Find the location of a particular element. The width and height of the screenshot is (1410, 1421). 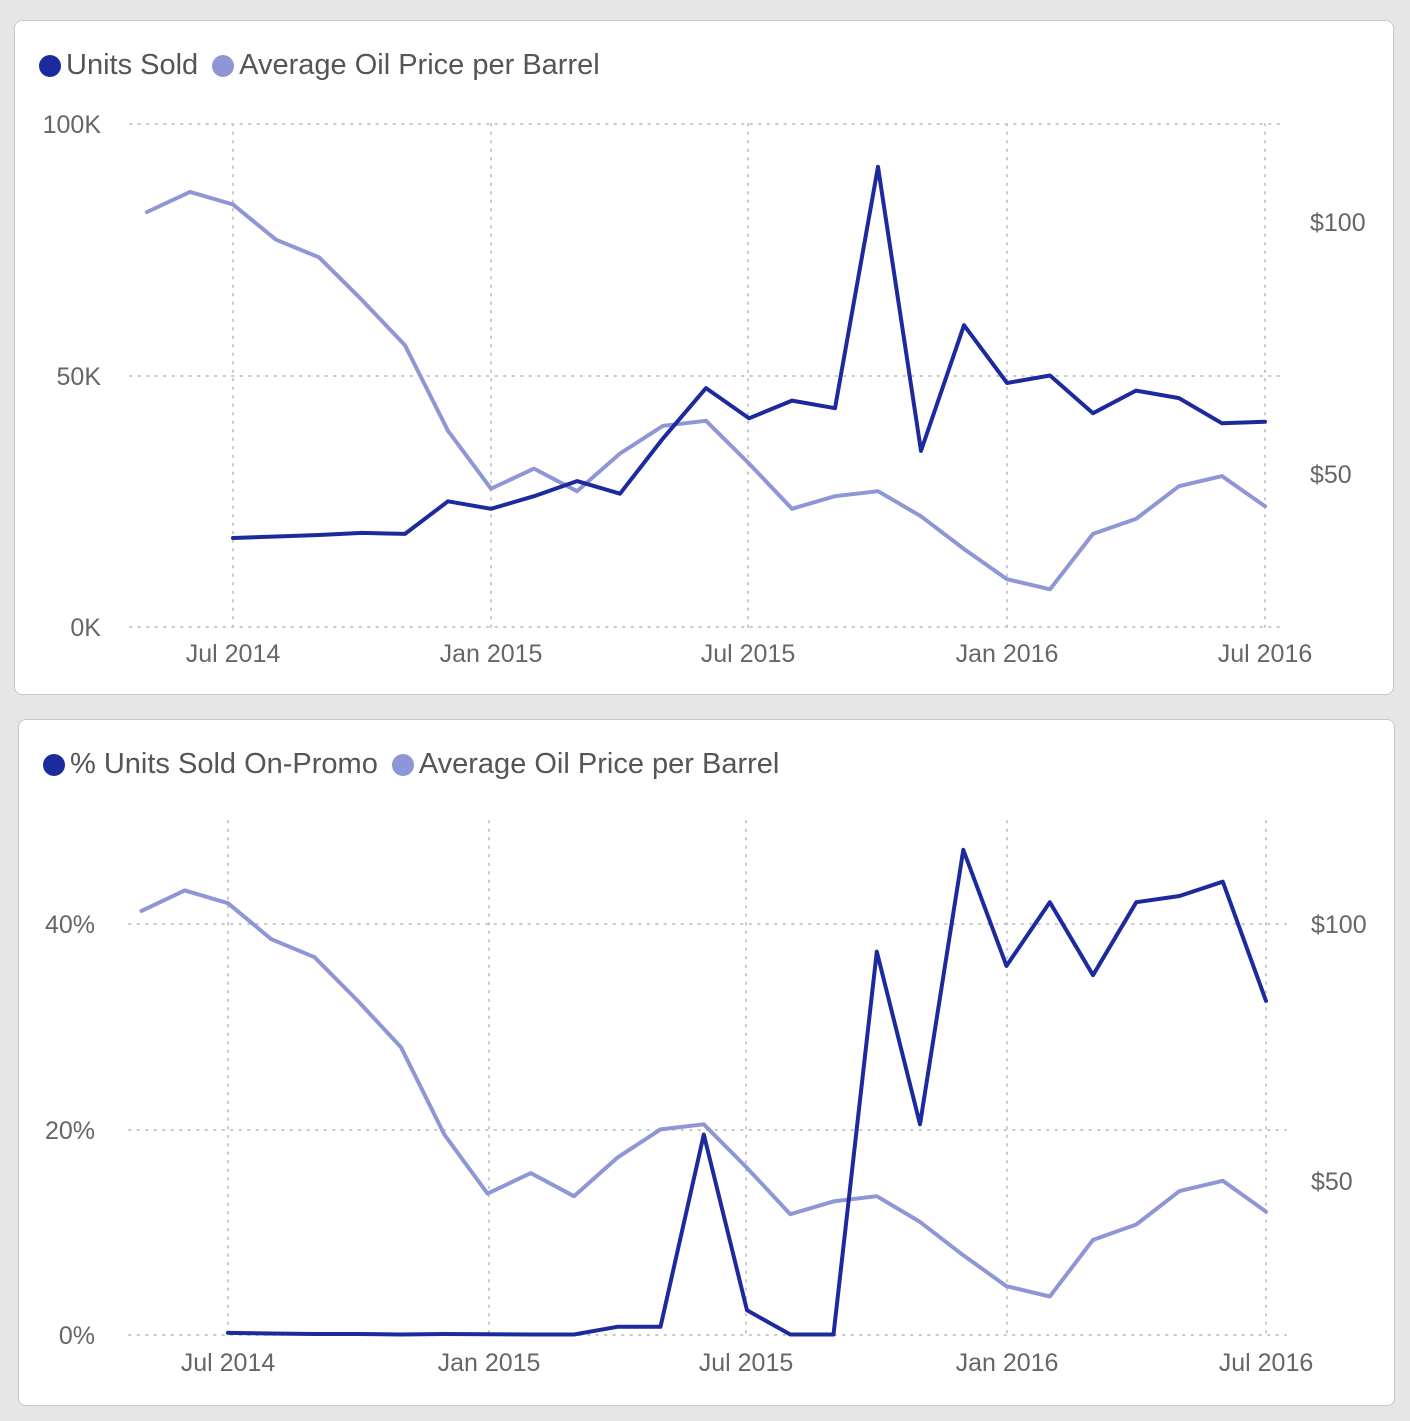

y-left-tick-label: 40% is located at coordinates (70, 925).